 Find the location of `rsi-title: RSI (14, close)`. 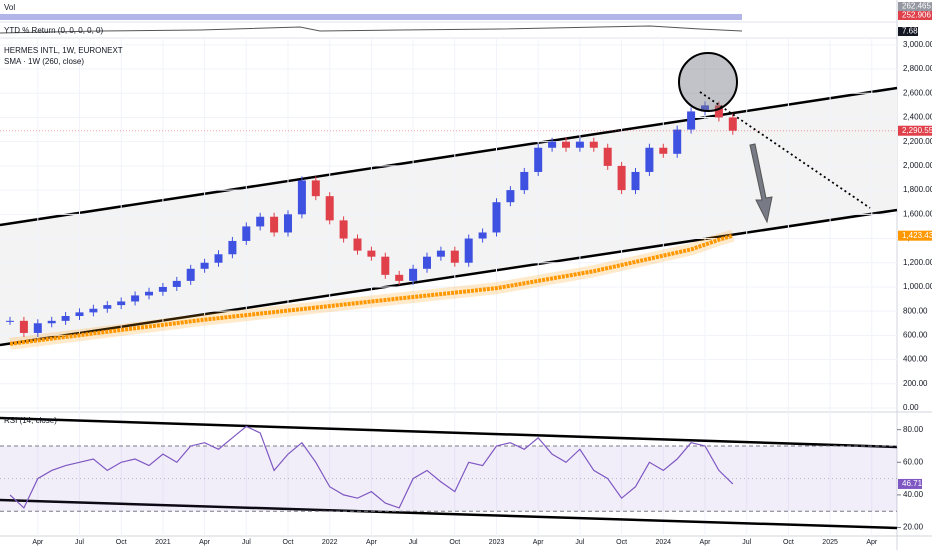

rsi-title: RSI (14, close) is located at coordinates (30, 420).